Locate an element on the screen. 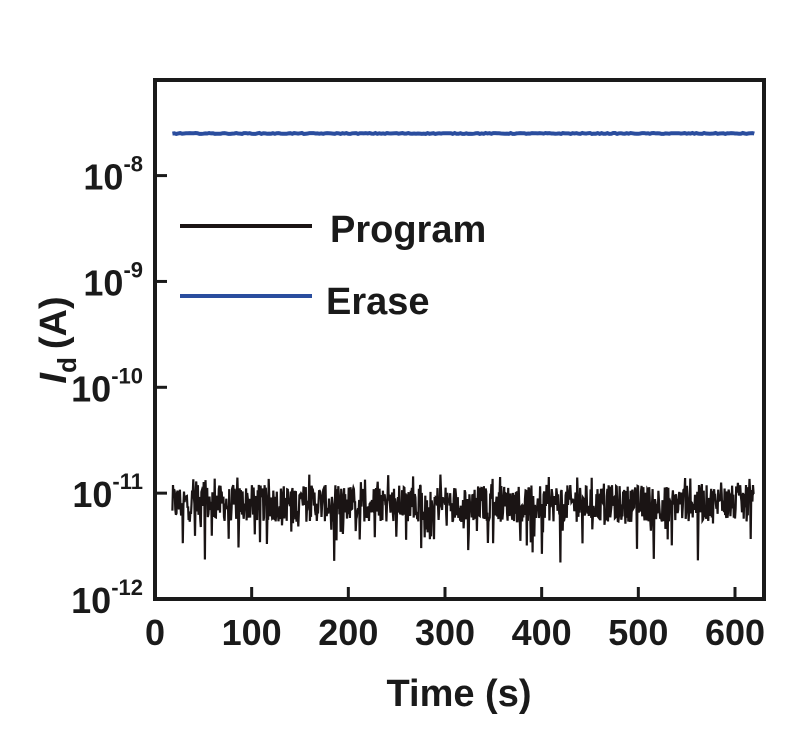 This screenshot has width=800, height=740. series-program is located at coordinates (463, 518).